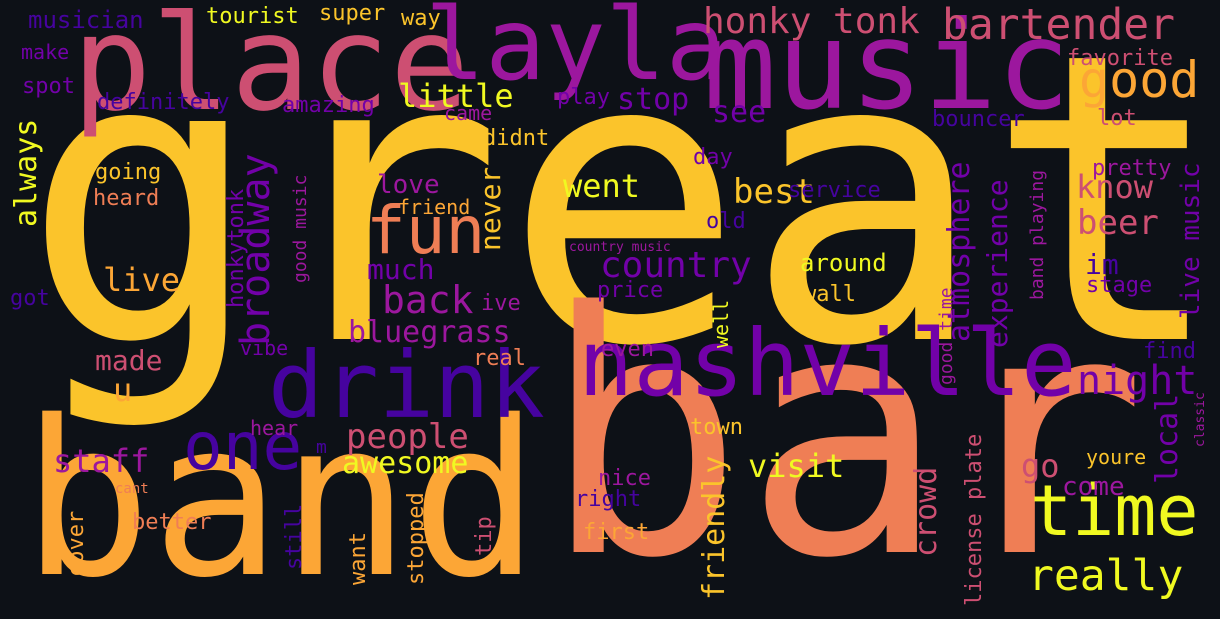 The image size is (1220, 619). I want to click on word-local: local, so click(1167, 438).